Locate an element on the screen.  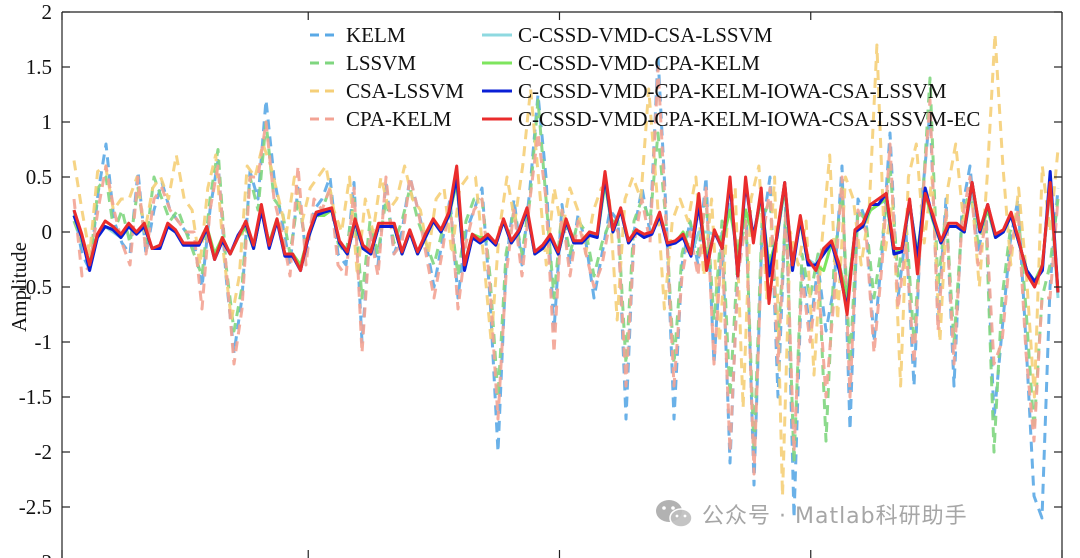
y-tick-label: -2.5 is located at coordinates (35, 507).